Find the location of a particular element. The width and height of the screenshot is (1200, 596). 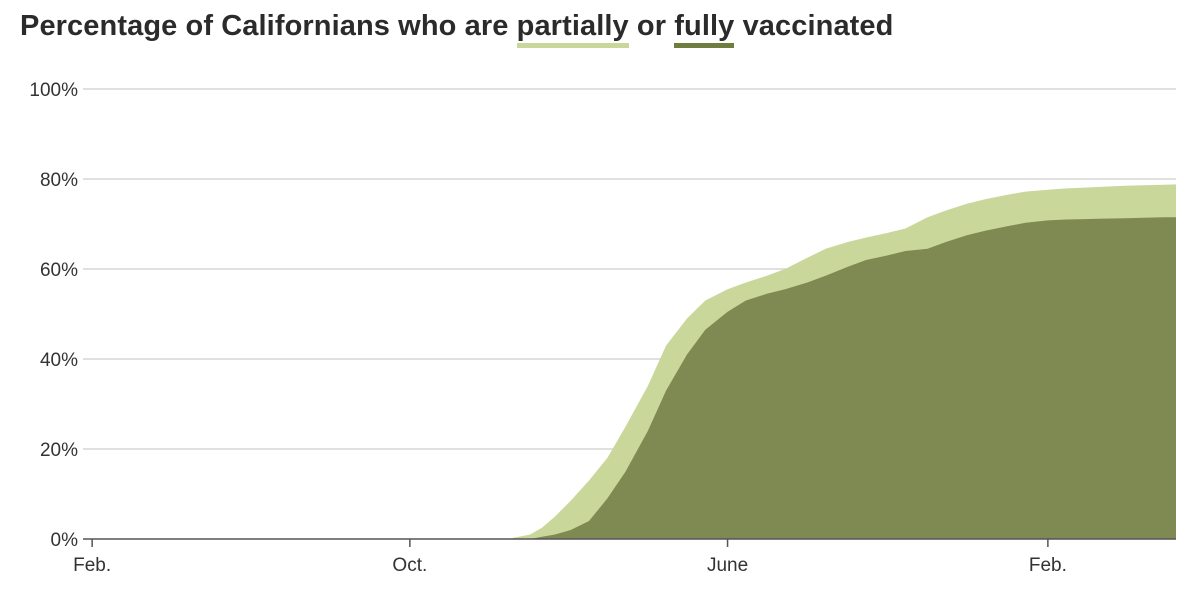

y-tick-label: 40% is located at coordinates (59, 360).